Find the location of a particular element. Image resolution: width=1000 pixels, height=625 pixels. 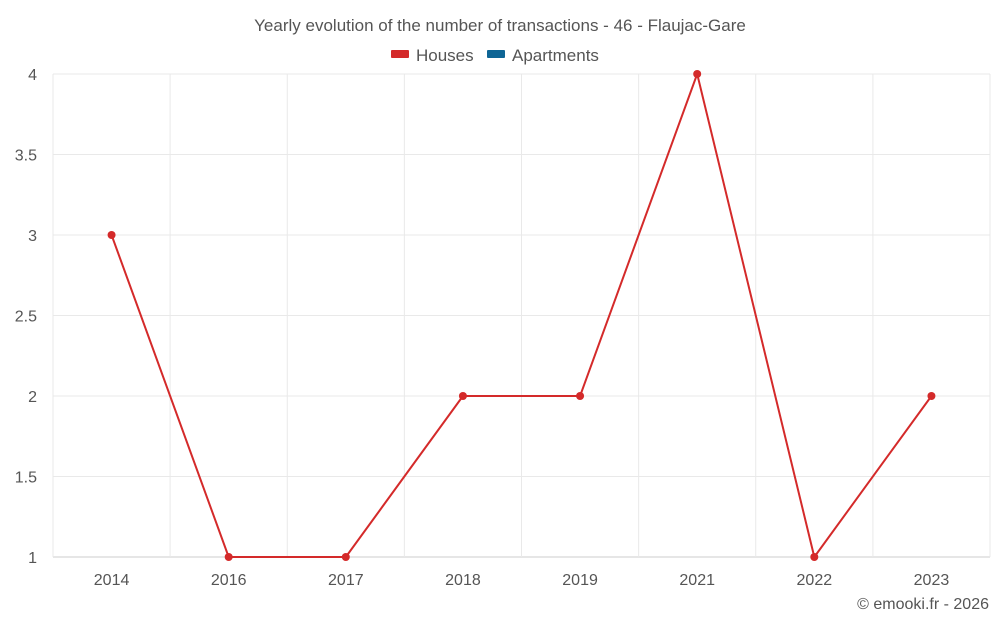

legend-label-houses: Houses is located at coordinates (445, 55).